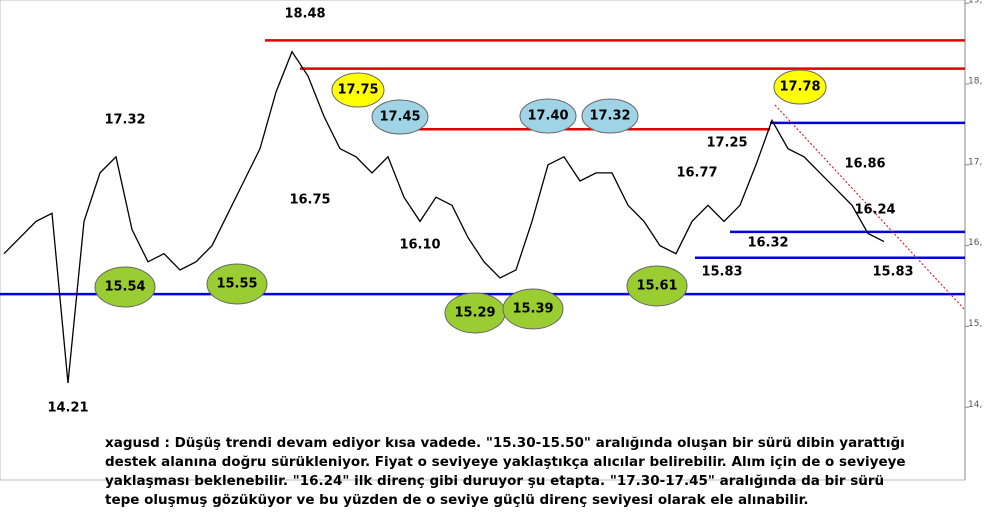  I want to click on y-tick-label: 15,, so click(975, 324).